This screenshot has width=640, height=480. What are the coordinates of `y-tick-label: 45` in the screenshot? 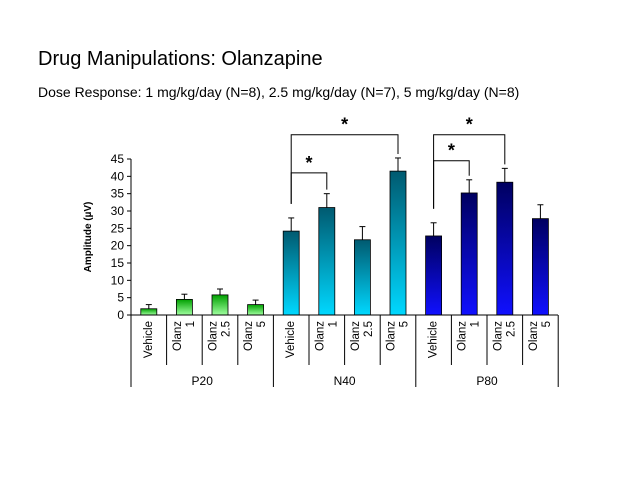 It's located at (118, 159).